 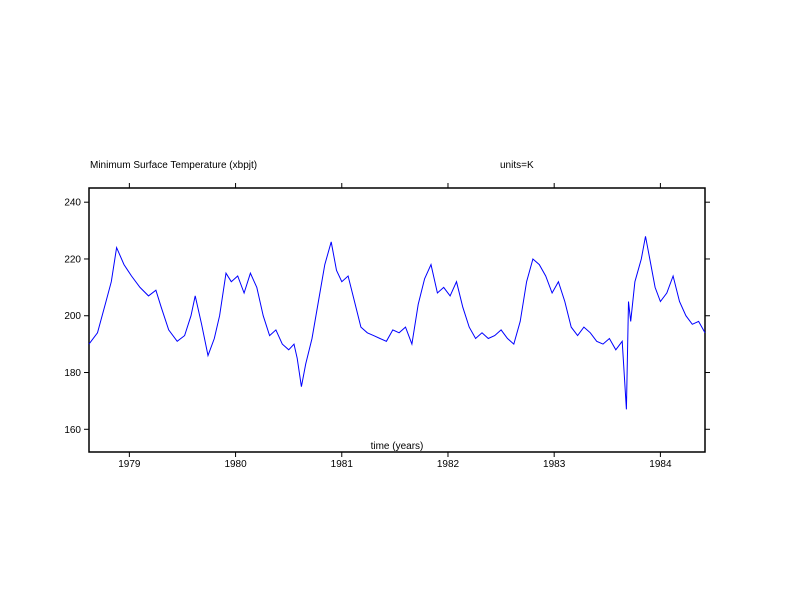 I want to click on y-tick-label: 240, so click(x=72, y=203).